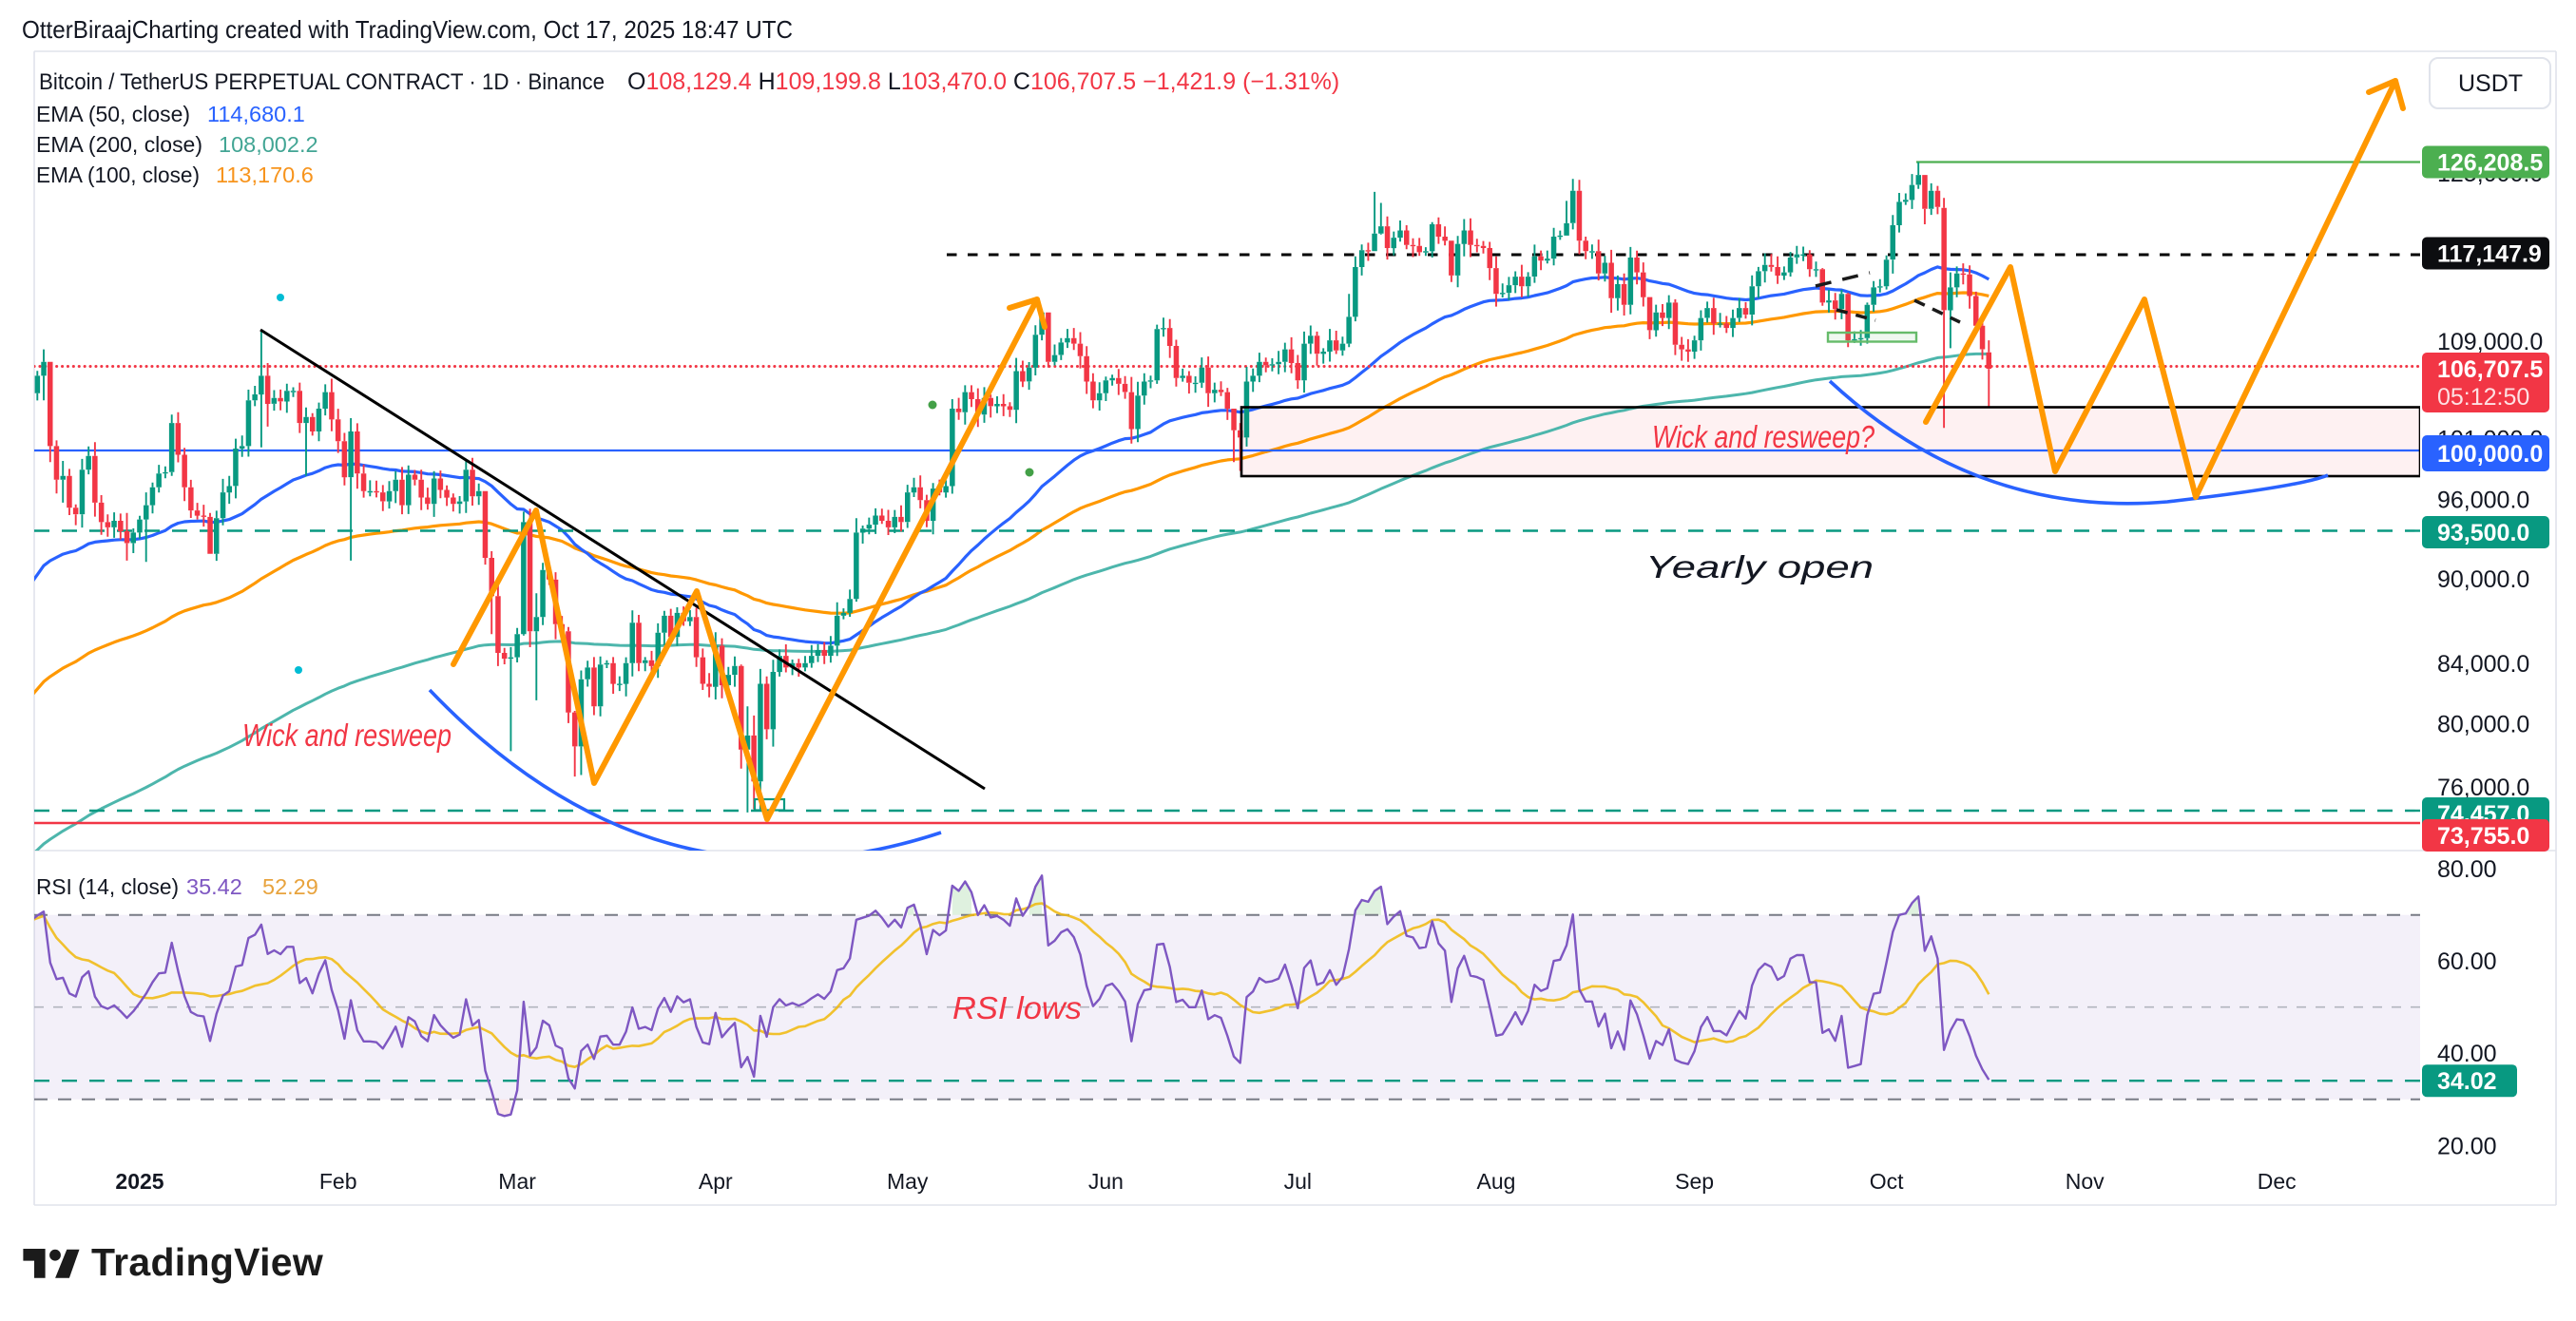 This screenshot has width=2576, height=1321. I want to click on svg-text: 108,002.2, so click(269, 144).